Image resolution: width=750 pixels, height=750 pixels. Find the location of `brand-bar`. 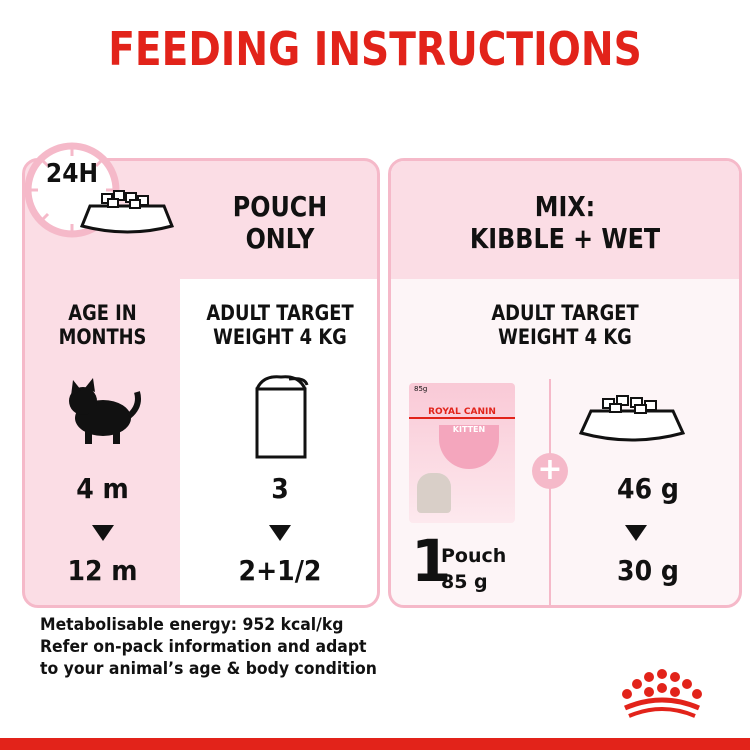

brand-bar is located at coordinates (375, 744).